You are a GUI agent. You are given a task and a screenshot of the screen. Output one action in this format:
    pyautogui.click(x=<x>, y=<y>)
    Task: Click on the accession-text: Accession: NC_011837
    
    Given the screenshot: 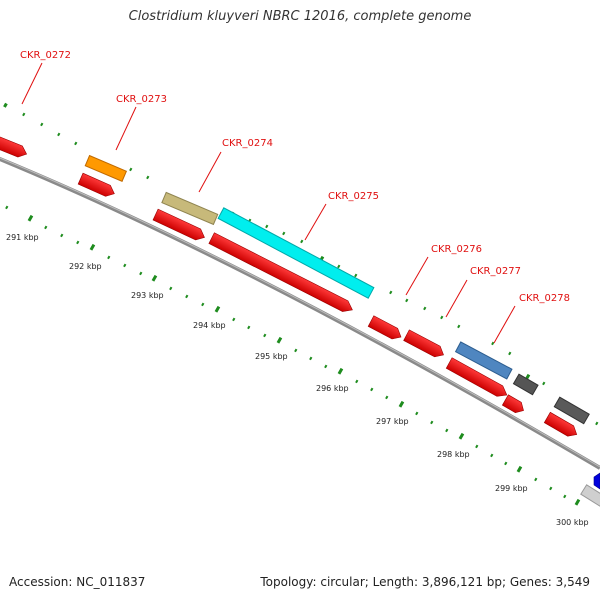 What is the action you would take?
    pyautogui.click(x=77, y=582)
    